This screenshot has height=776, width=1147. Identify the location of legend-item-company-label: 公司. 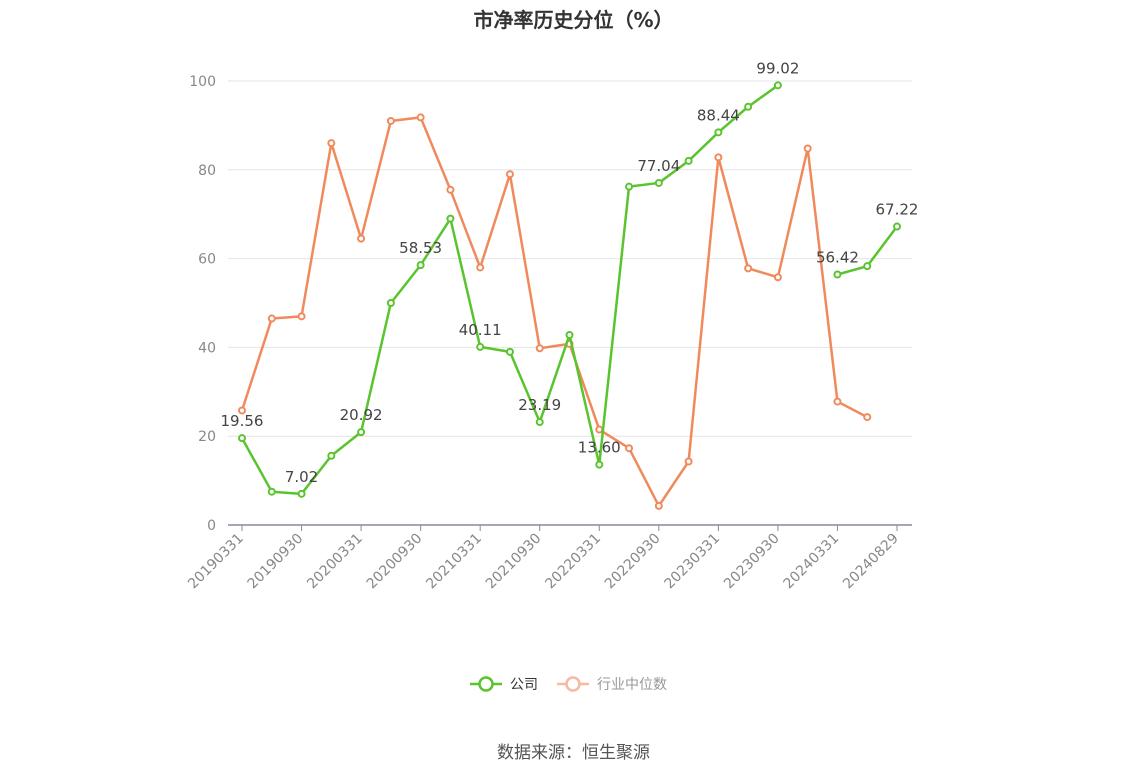
(524, 685).